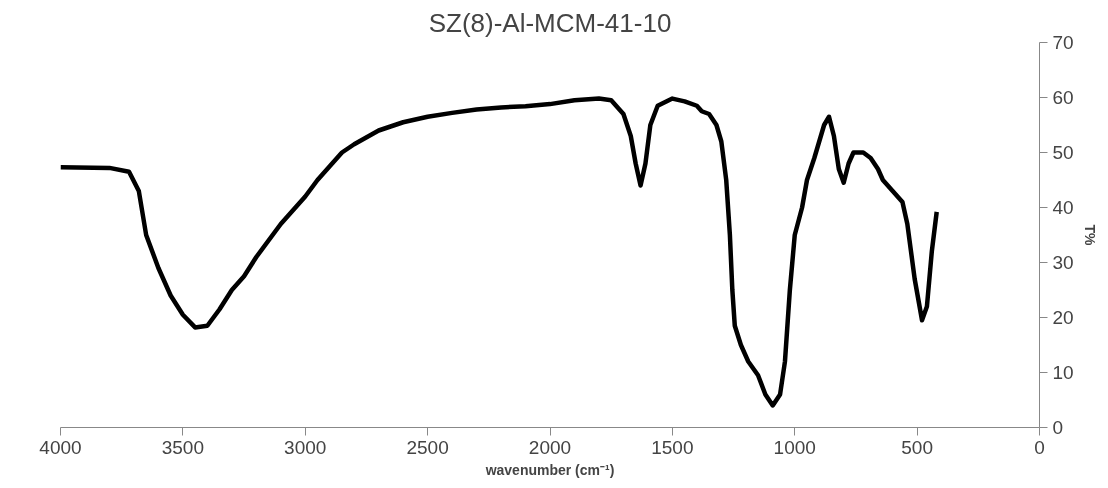 The width and height of the screenshot is (1108, 488). Describe the element at coordinates (1063, 317) in the screenshot. I see `y-tick-label: 20` at that location.